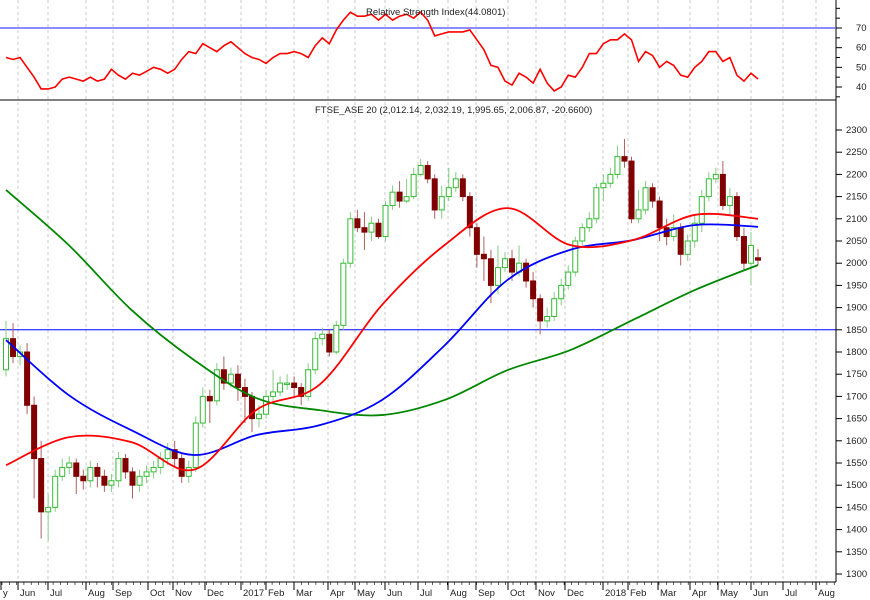 This screenshot has height=600, width=870. Describe the element at coordinates (435, 12) in the screenshot. I see `rsi-title: Relative Strength Index(44.0801)` at that location.